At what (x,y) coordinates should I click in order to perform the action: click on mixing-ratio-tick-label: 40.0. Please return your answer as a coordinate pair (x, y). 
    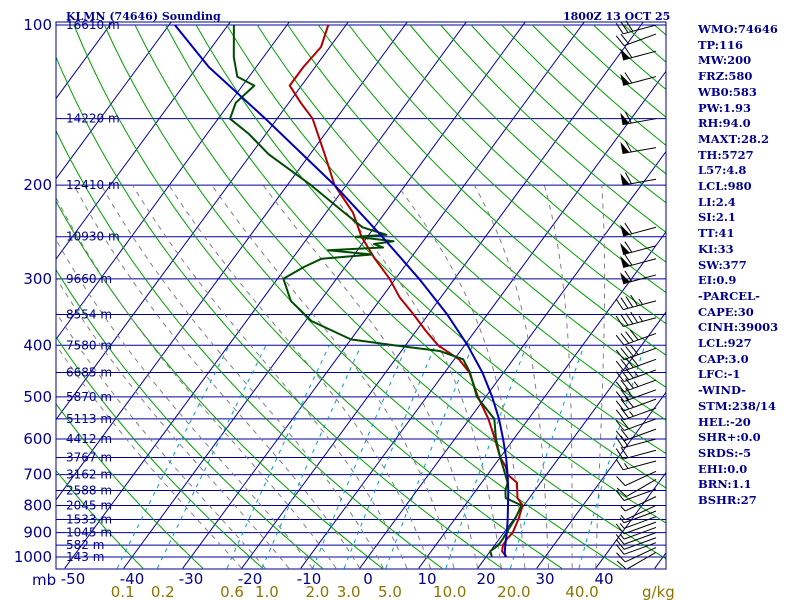
    Looking at the image, I should click on (581, 591).